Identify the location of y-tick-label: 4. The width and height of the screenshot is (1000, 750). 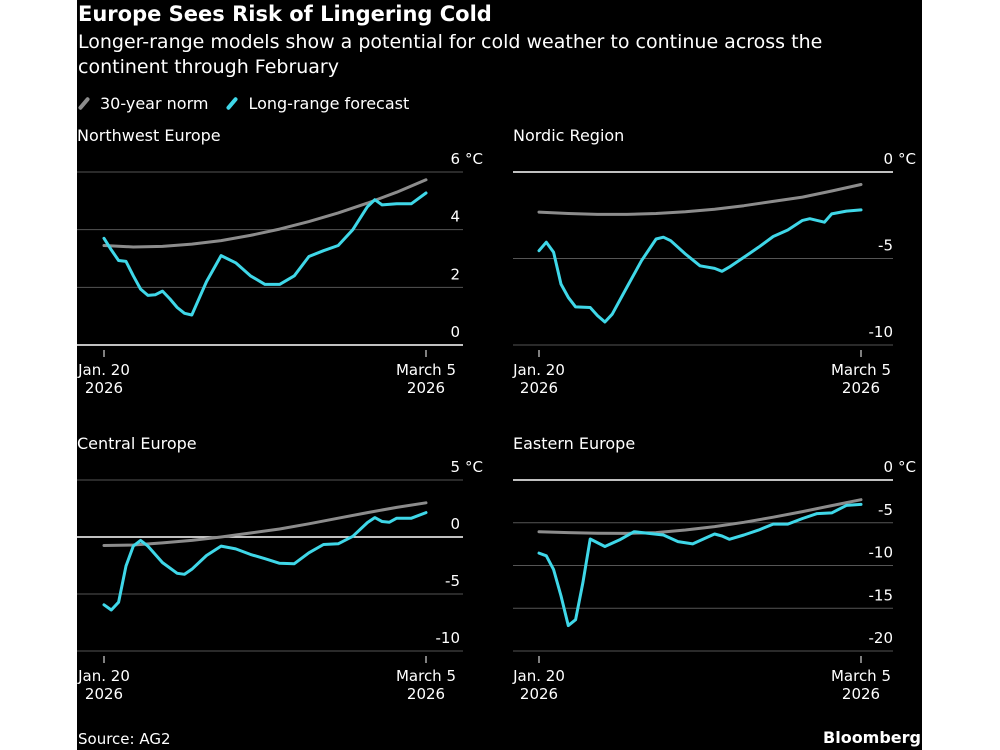
(455, 217).